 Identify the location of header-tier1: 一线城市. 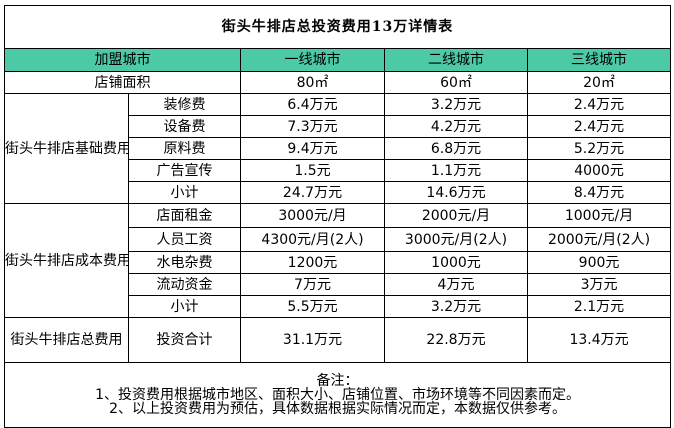
(312, 60).